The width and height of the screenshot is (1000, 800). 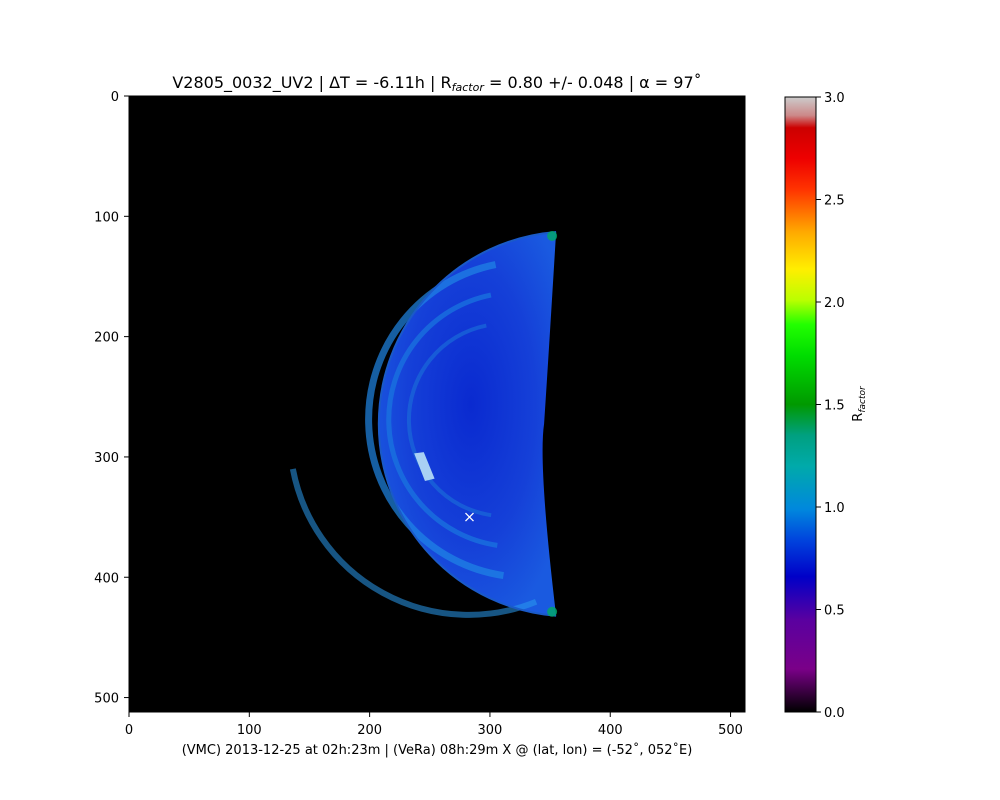 What do you see at coordinates (834, 611) in the screenshot?
I see `colorbar-tick-label: 0.5` at bounding box center [834, 611].